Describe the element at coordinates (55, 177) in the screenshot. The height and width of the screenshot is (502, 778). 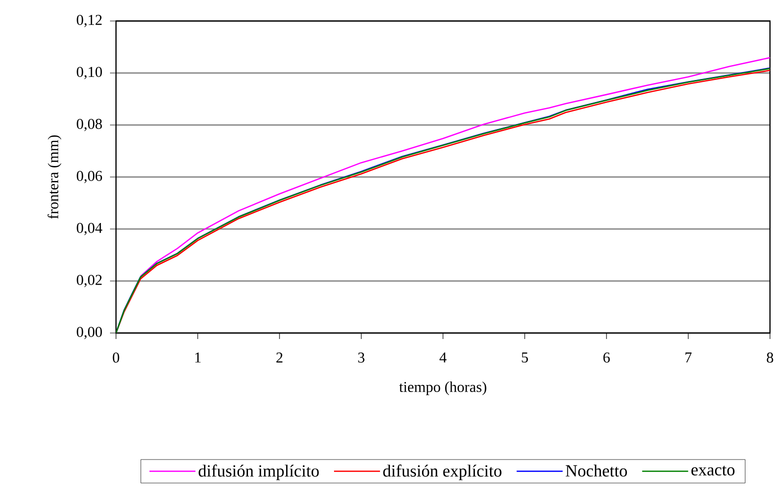
I see `y-axis-title: frontera (mm)` at that location.